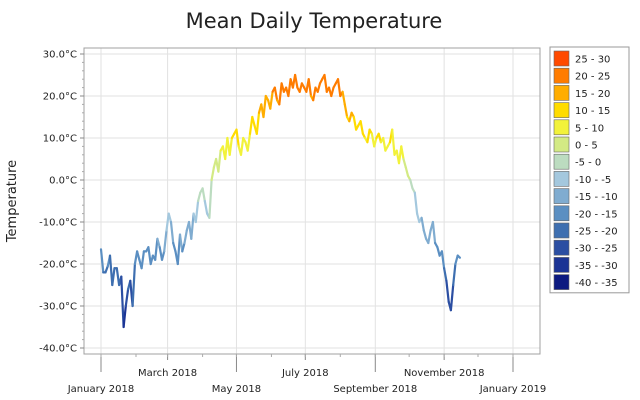 The width and height of the screenshot is (640, 400). What do you see at coordinates (314, 21) in the screenshot?
I see `chart-title: Mean Daily Temperature` at bounding box center [314, 21].